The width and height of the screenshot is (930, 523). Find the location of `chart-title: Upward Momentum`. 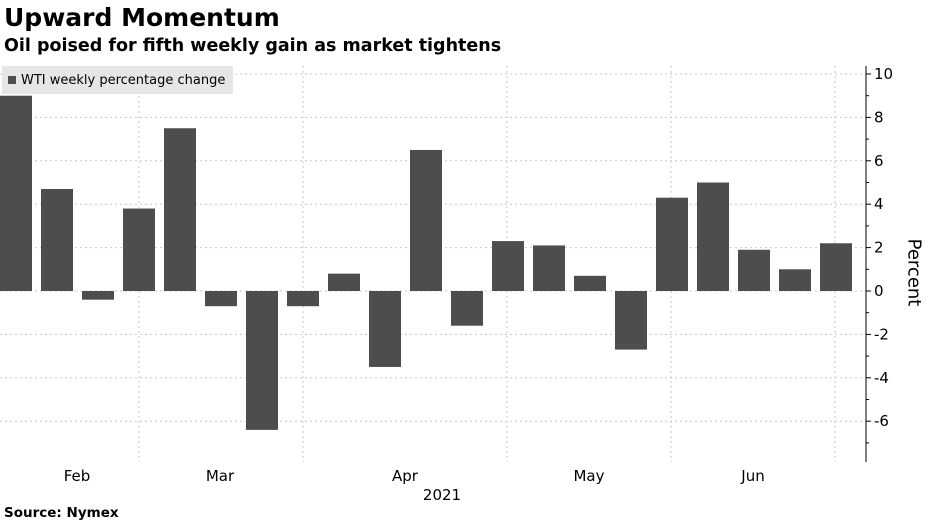

chart-title: Upward Momentum is located at coordinates (142, 17).